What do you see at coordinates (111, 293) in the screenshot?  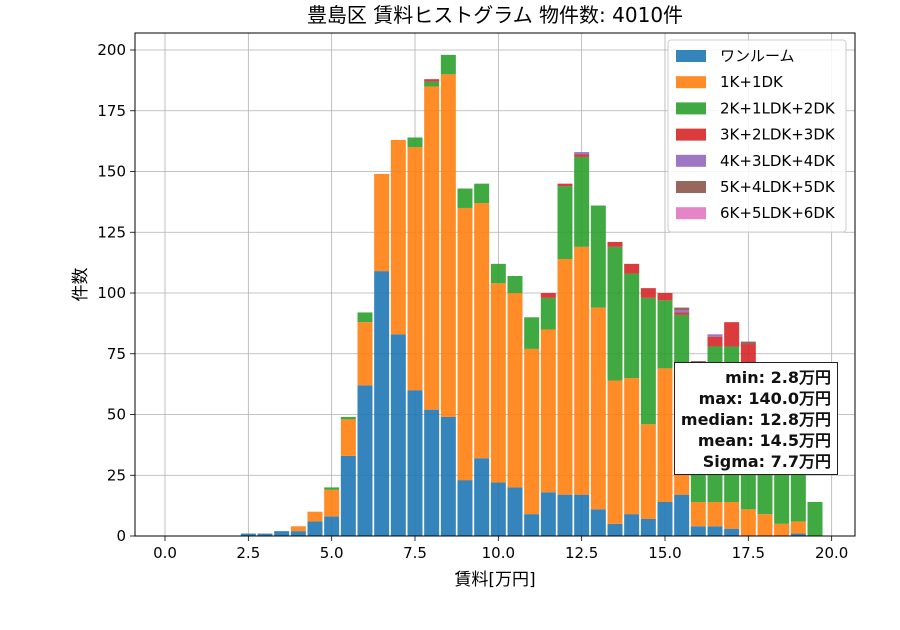 I see `y-tick-label: 100` at bounding box center [111, 293].